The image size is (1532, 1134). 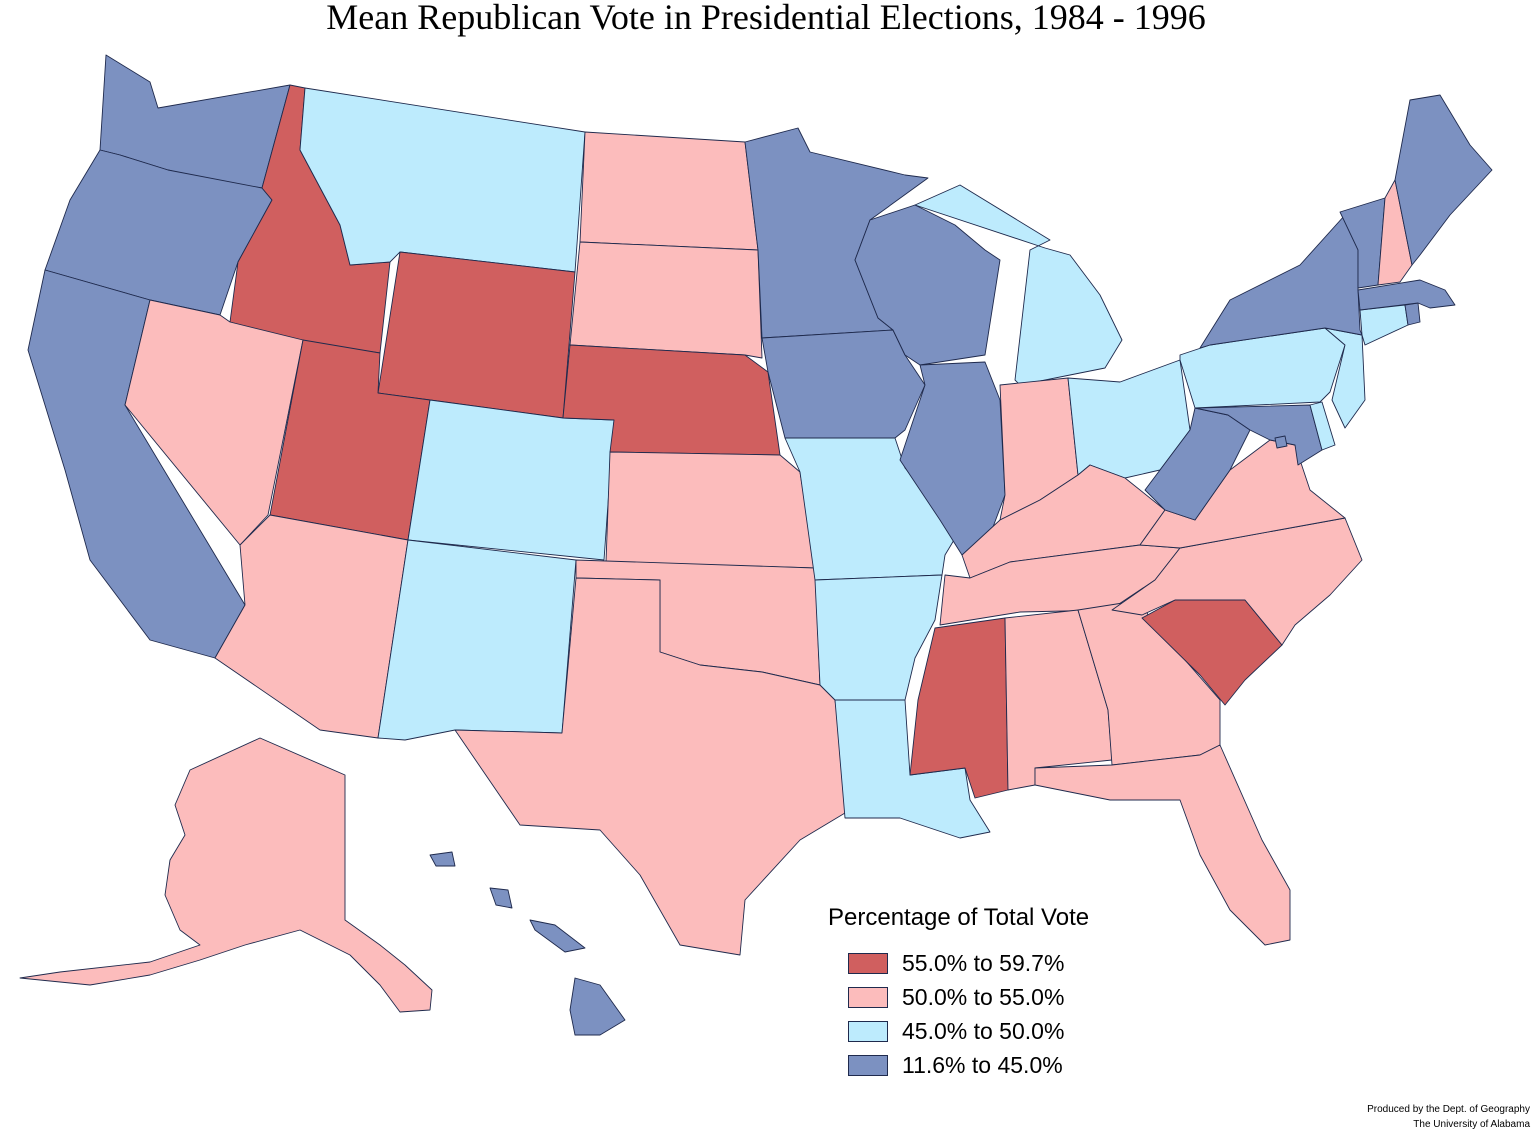 I want to click on legend-label: 11.6% to 45.0%, so click(x=982, y=1064).